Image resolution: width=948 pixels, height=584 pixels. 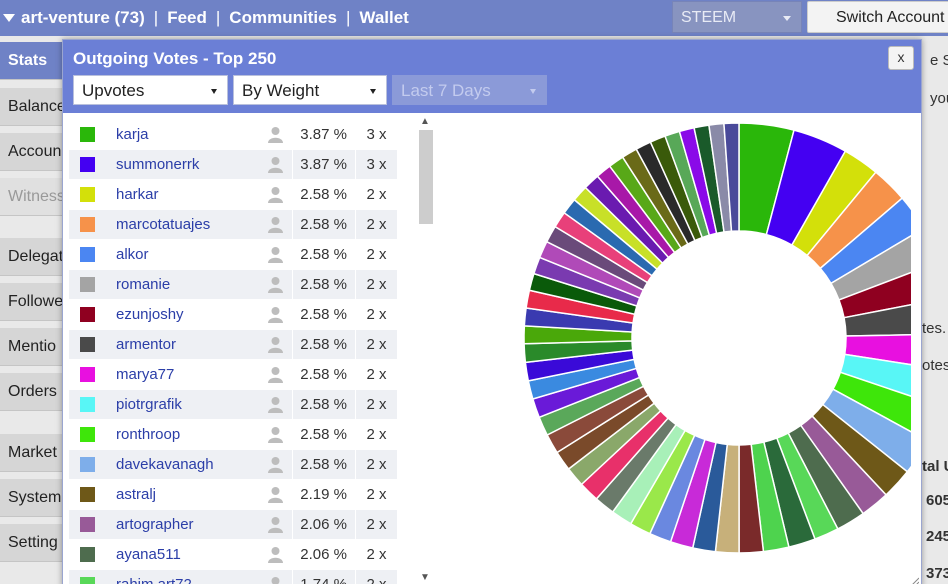 I want to click on voter-cell: summonerrk, so click(x=180, y=164).